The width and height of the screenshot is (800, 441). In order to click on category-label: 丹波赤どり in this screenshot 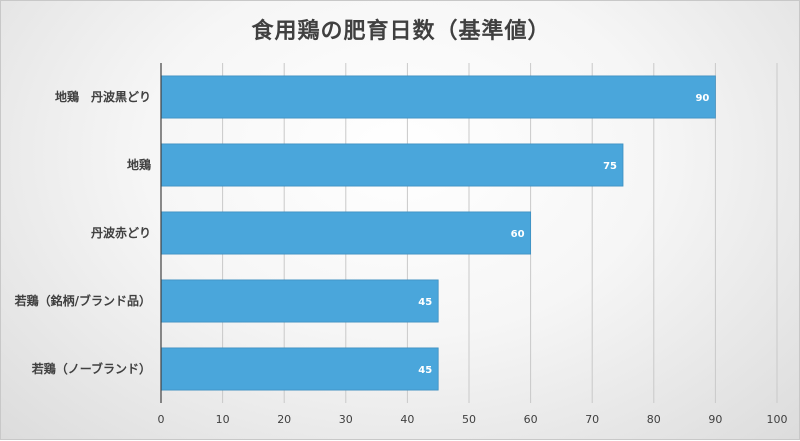, I will do `click(121, 232)`.